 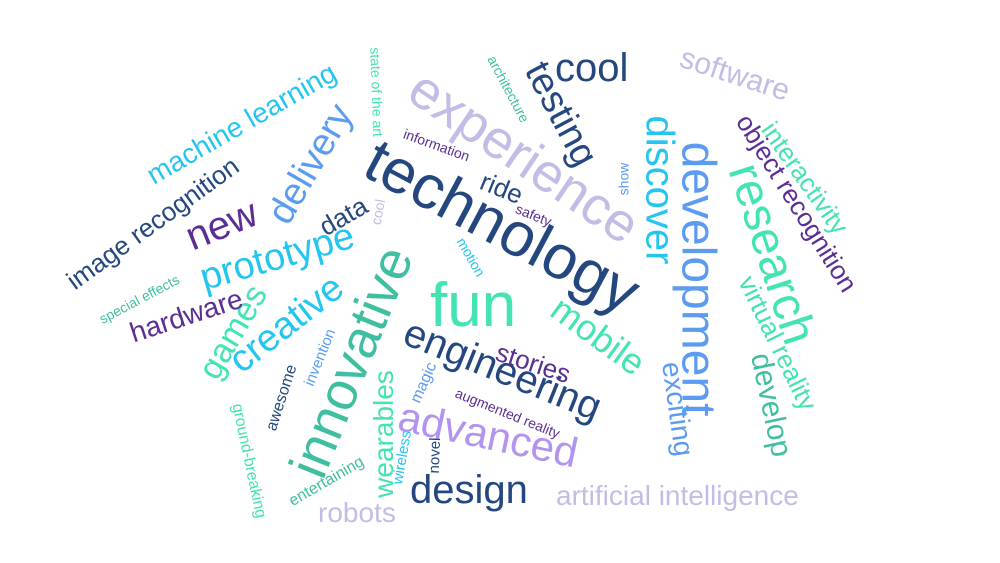 I want to click on word-software: software, so click(x=734, y=74).